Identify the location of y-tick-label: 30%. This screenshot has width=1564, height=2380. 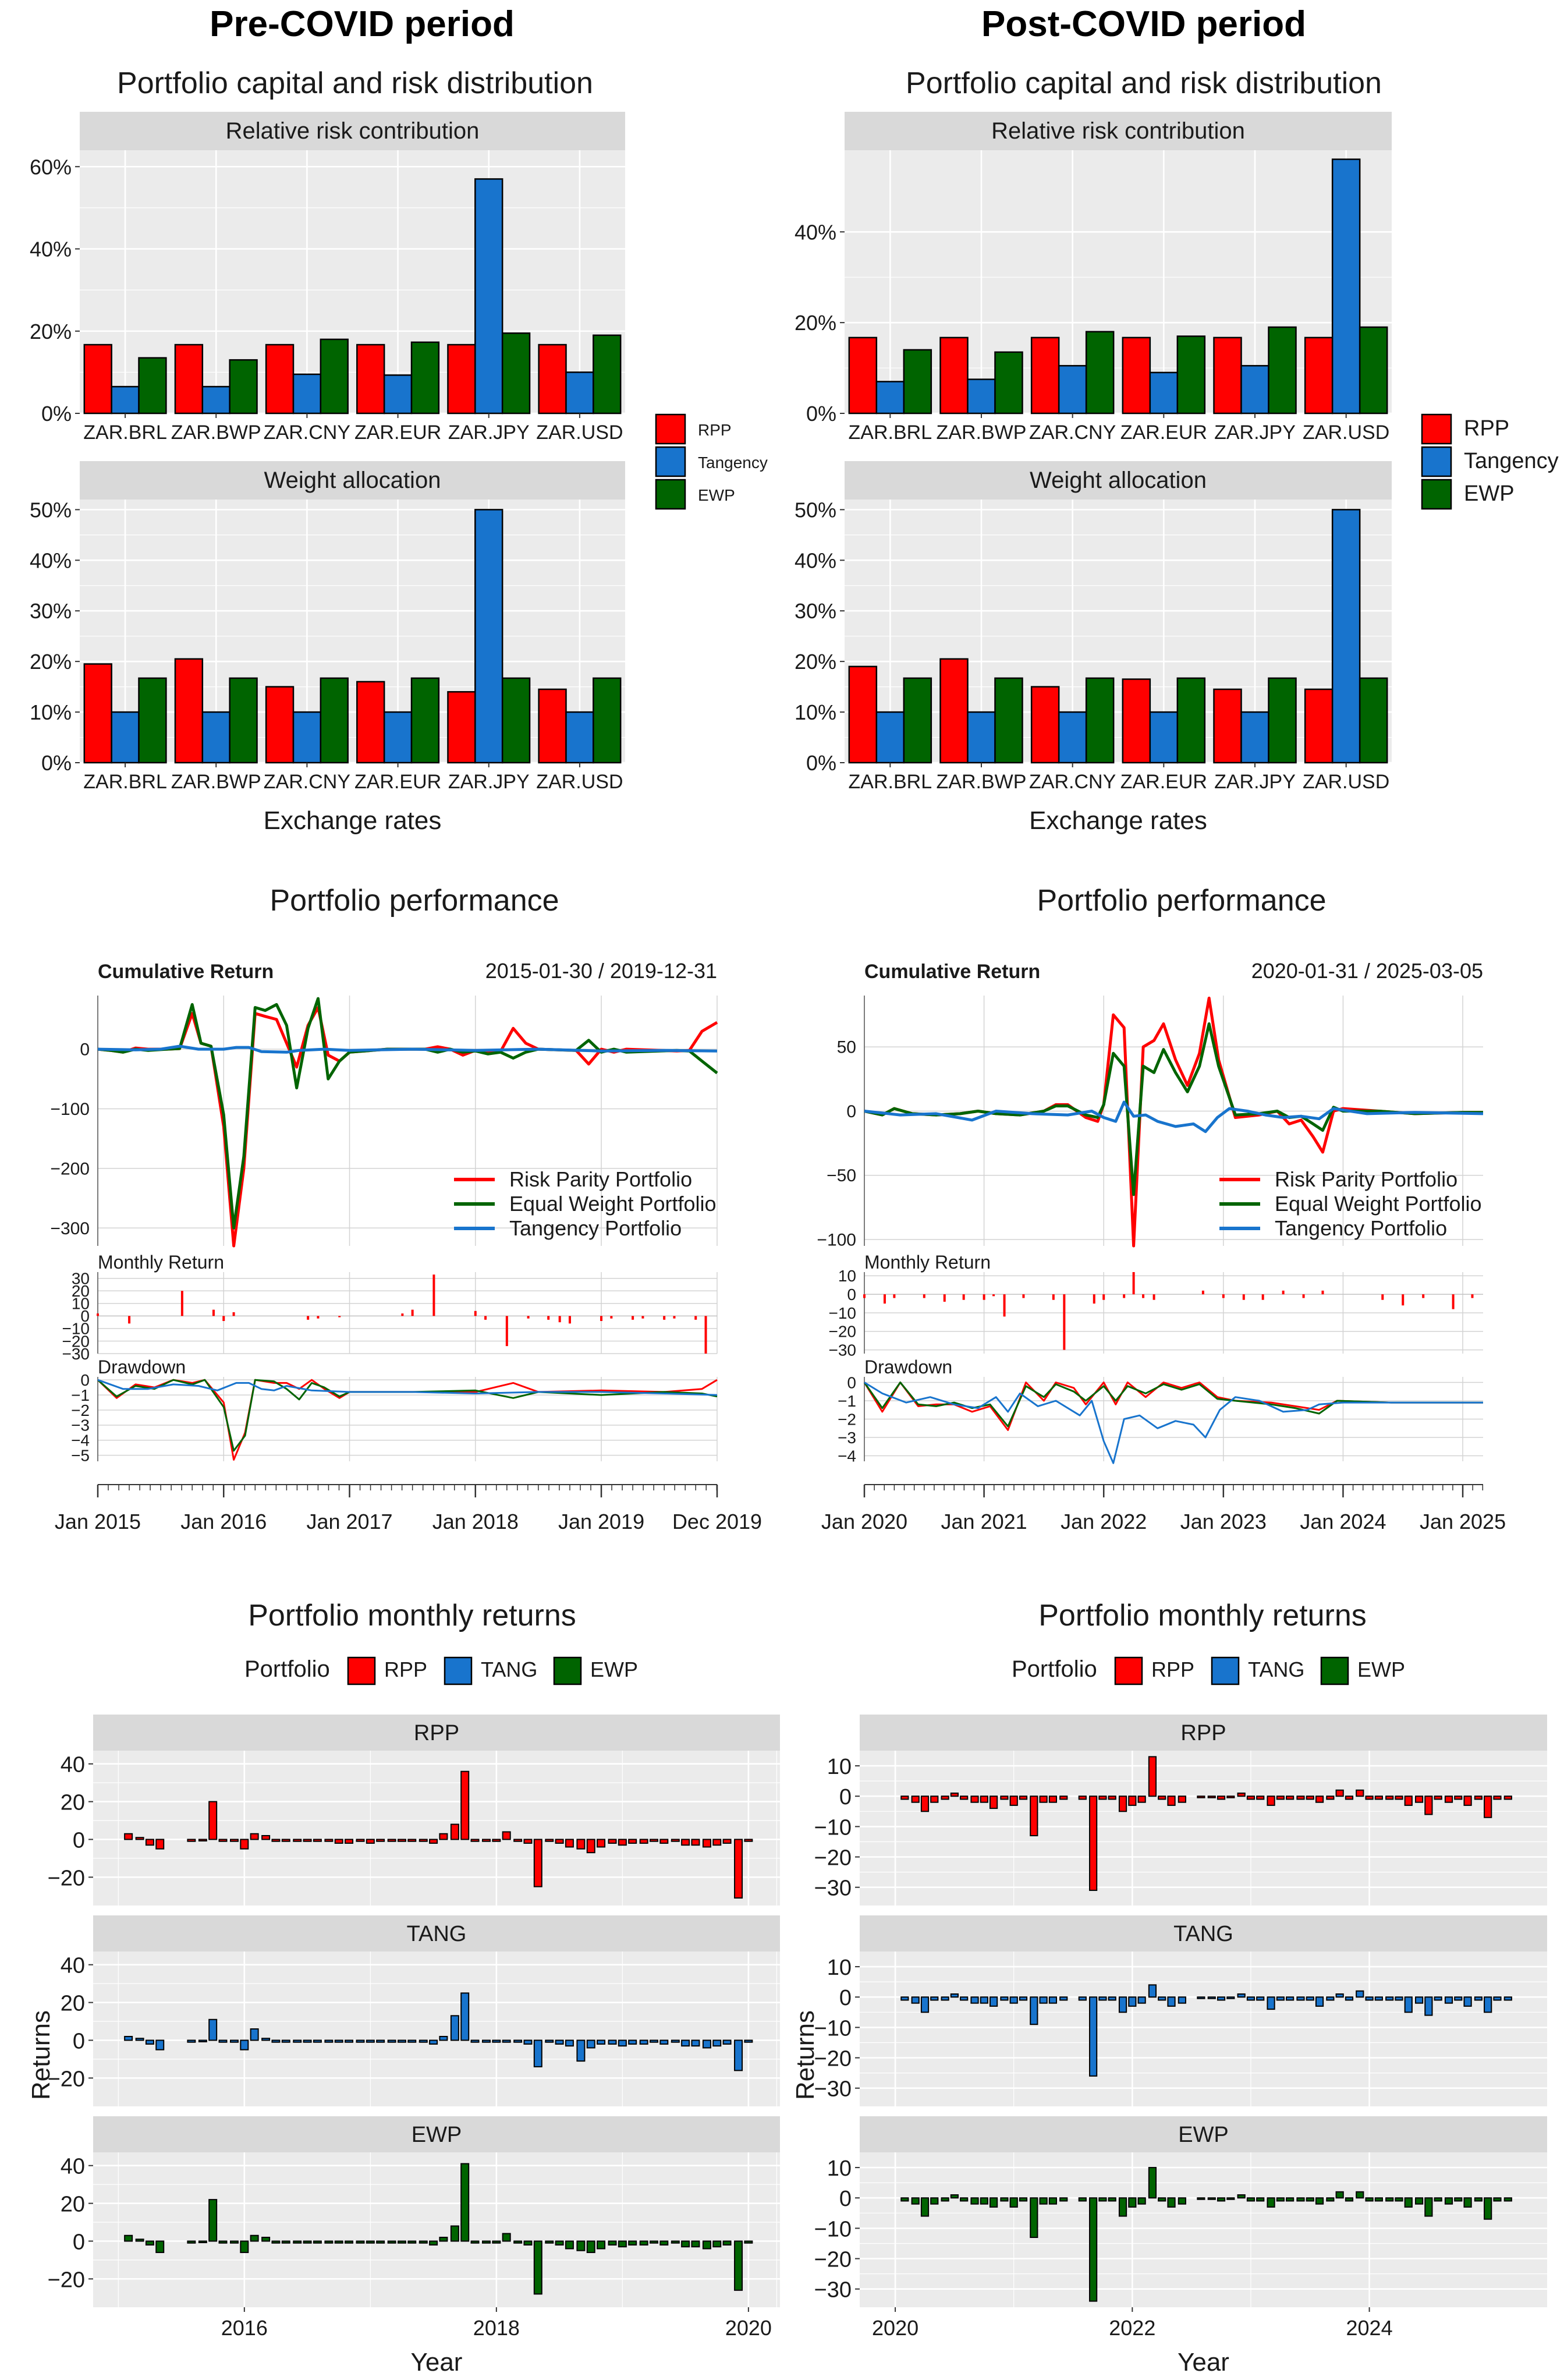
(815, 611).